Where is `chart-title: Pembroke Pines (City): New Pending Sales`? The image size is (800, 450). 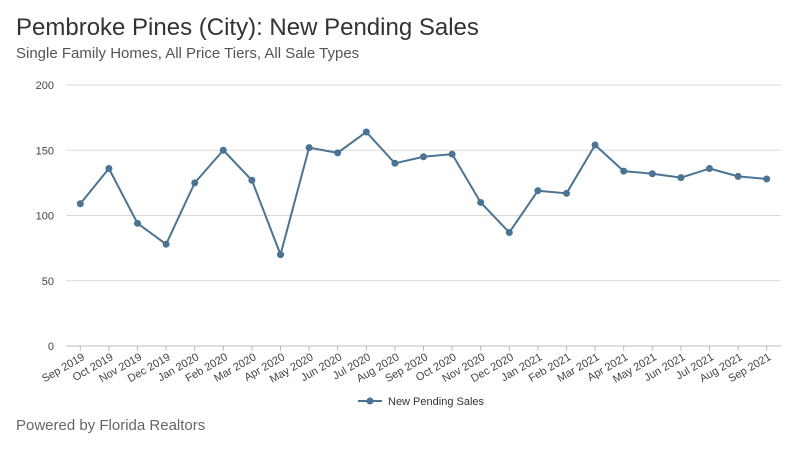 chart-title: Pembroke Pines (City): New Pending Sales is located at coordinates (247, 27).